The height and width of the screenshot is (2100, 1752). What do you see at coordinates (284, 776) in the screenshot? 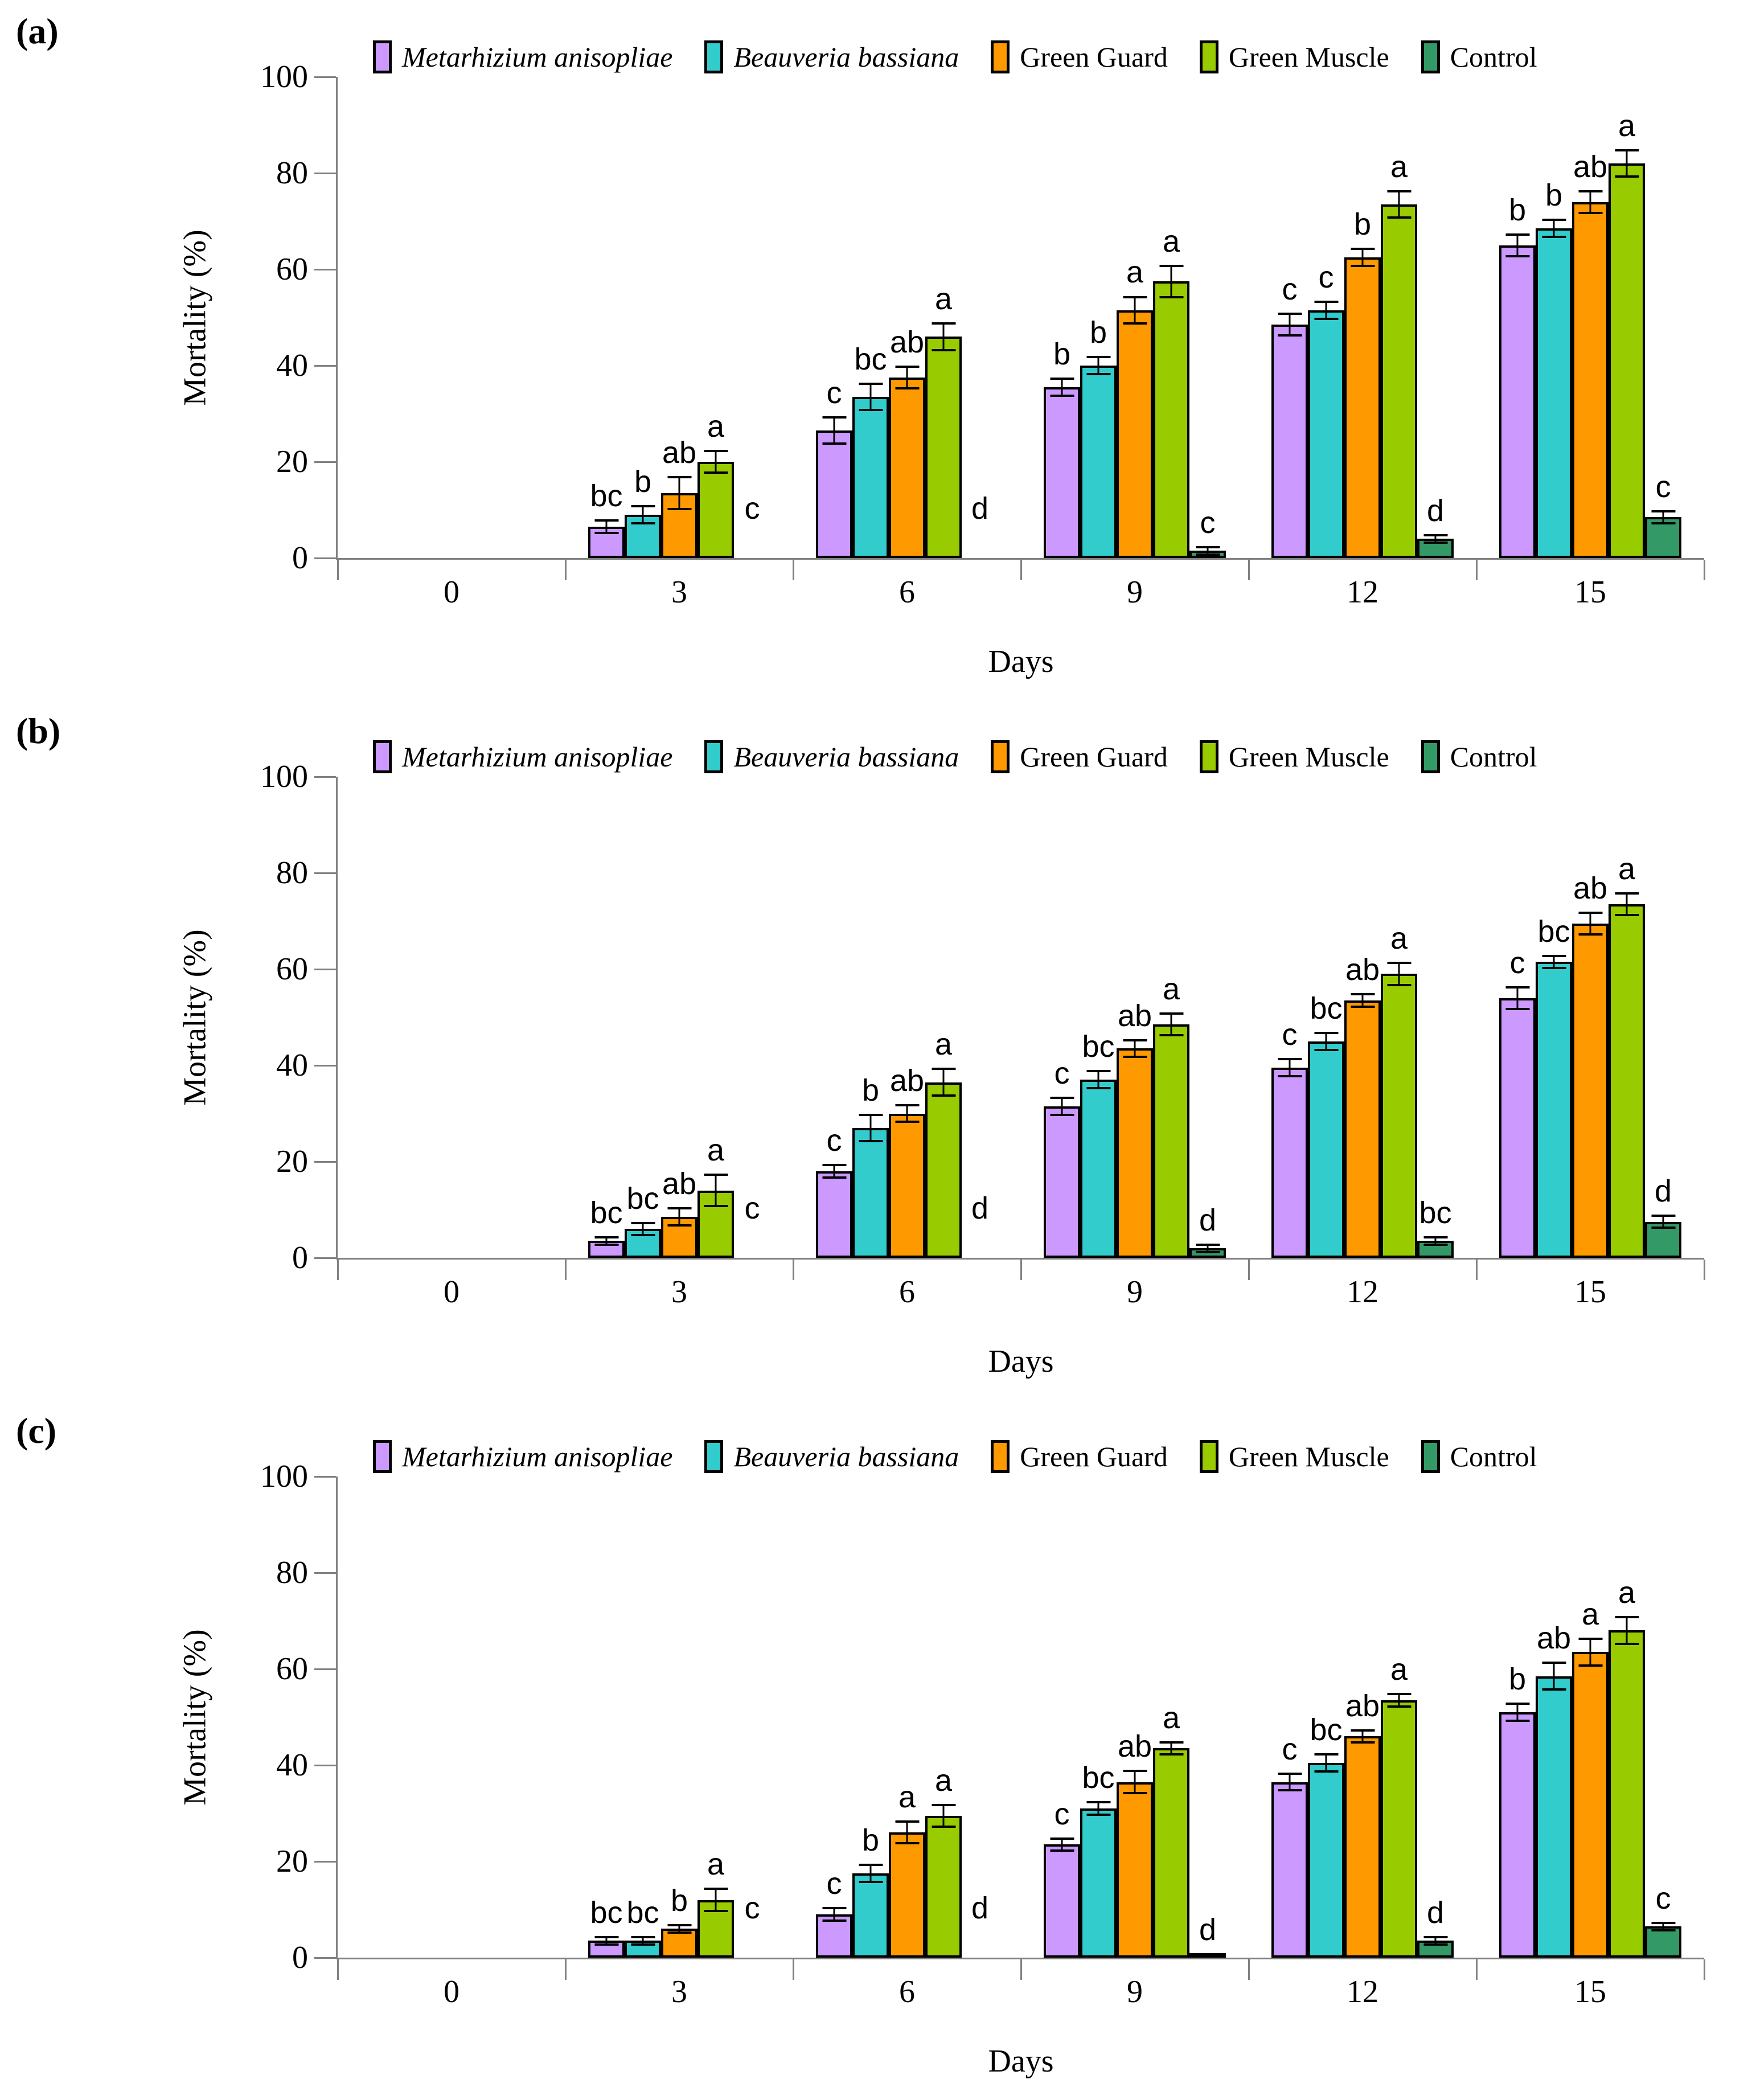
I see `y-tick-label: 100` at bounding box center [284, 776].